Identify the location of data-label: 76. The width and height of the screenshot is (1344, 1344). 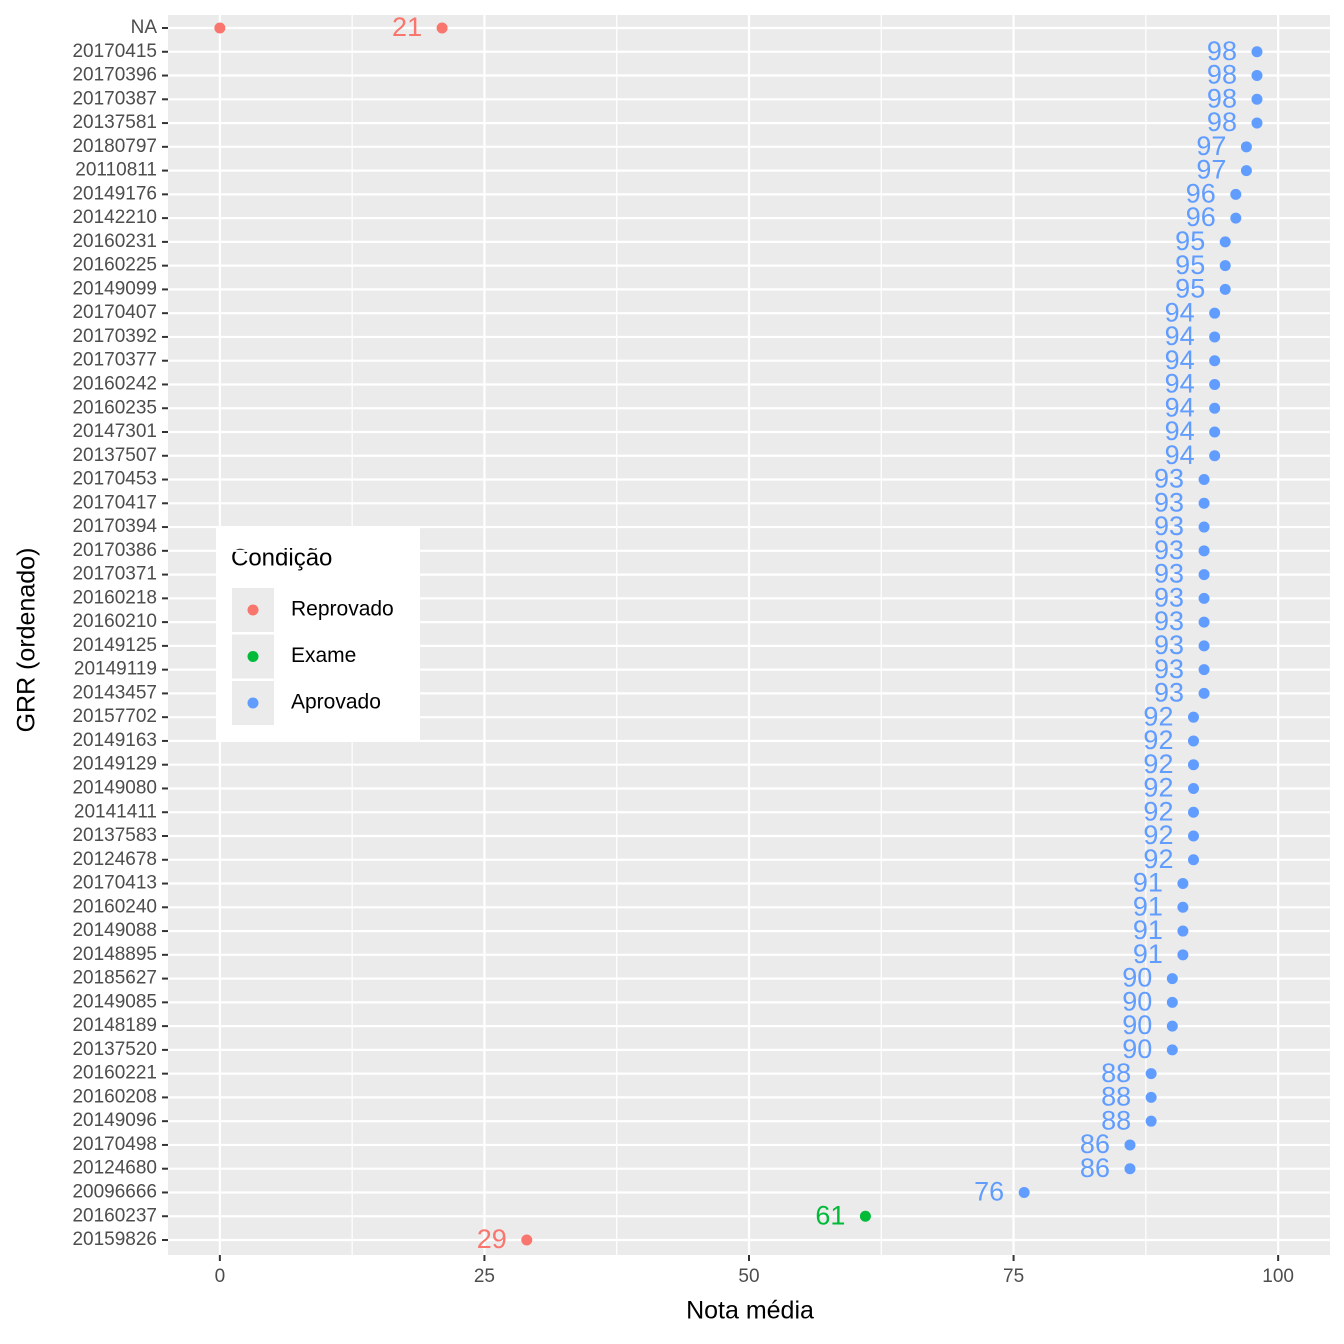
(989, 1192).